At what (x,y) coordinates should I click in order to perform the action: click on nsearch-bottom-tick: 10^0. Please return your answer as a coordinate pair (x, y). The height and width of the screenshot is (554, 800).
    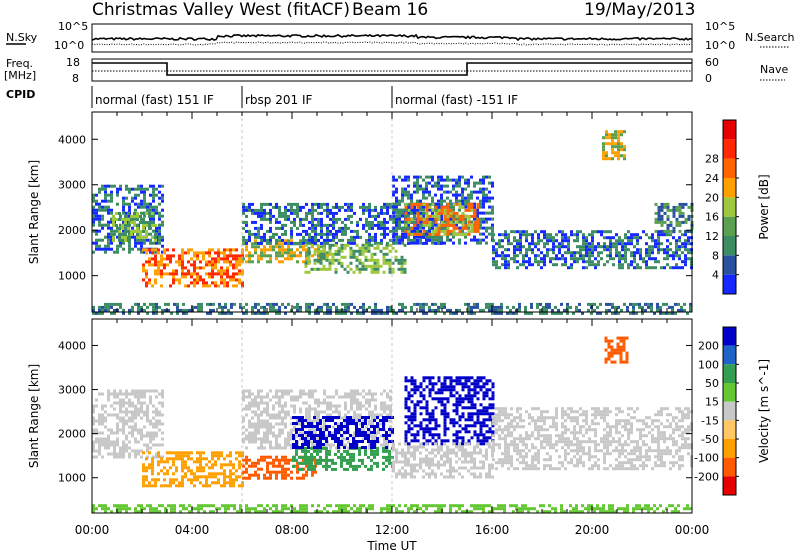
    Looking at the image, I should click on (720, 45).